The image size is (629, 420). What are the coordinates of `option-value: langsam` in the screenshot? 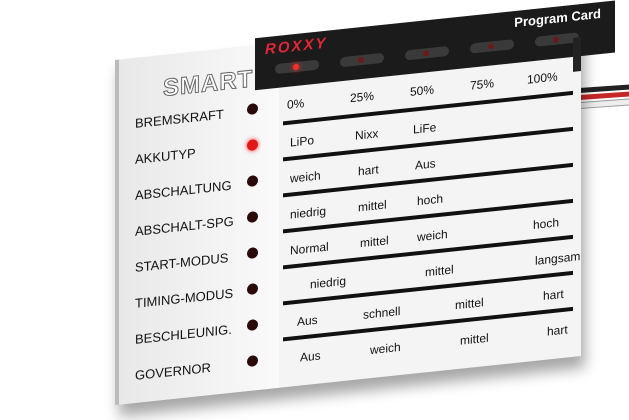 It's located at (558, 258).